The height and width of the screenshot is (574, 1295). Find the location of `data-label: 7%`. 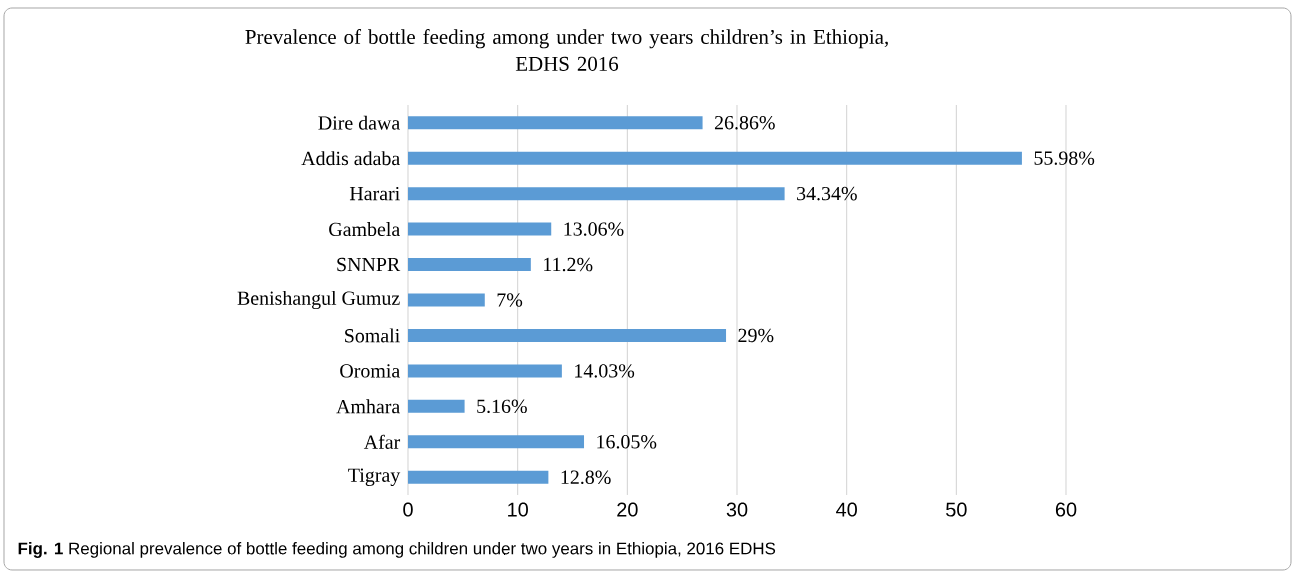

data-label: 7% is located at coordinates (510, 300).